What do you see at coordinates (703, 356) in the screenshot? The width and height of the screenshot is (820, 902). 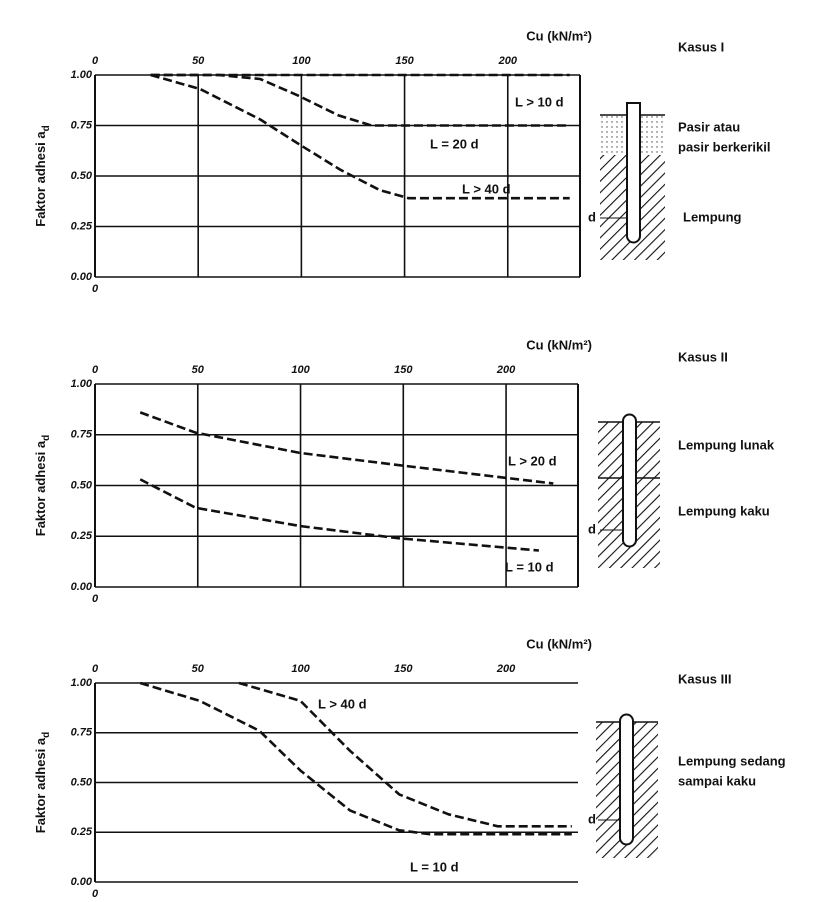 I see `case-title: Kasus II` at bounding box center [703, 356].